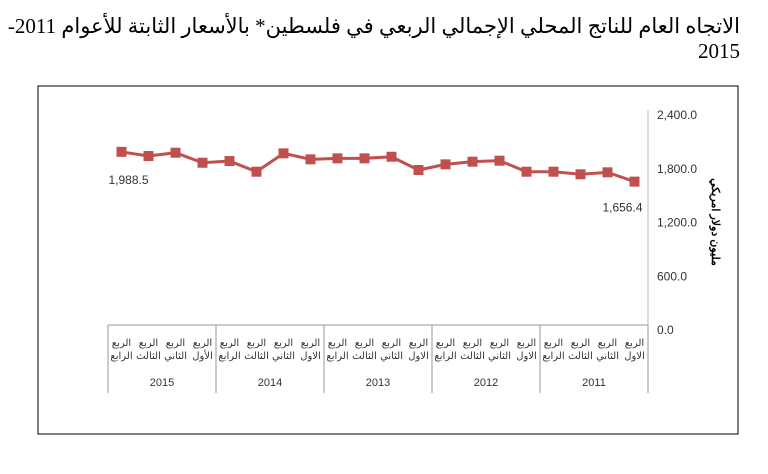 This screenshot has width=768, height=474. Describe the element at coordinates (594, 383) in the screenshot. I see `year-label: 2011` at that location.